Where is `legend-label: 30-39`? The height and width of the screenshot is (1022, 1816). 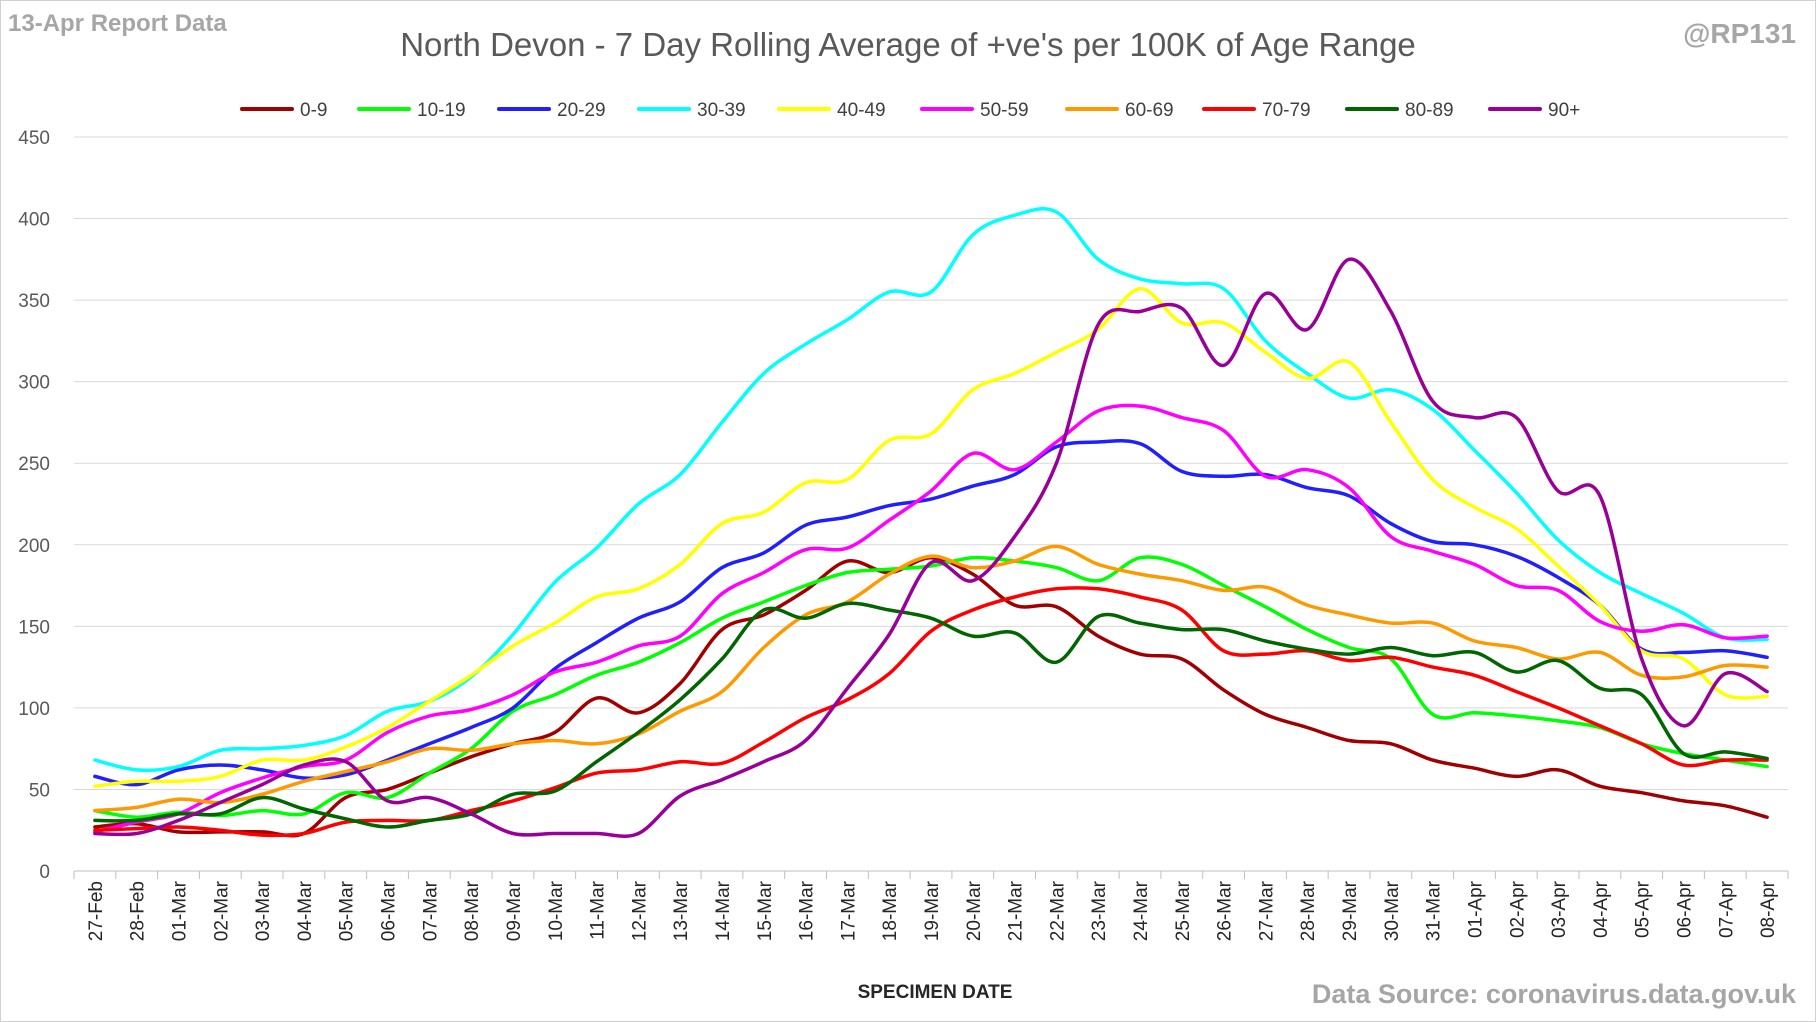
legend-label: 30-39 is located at coordinates (721, 110).